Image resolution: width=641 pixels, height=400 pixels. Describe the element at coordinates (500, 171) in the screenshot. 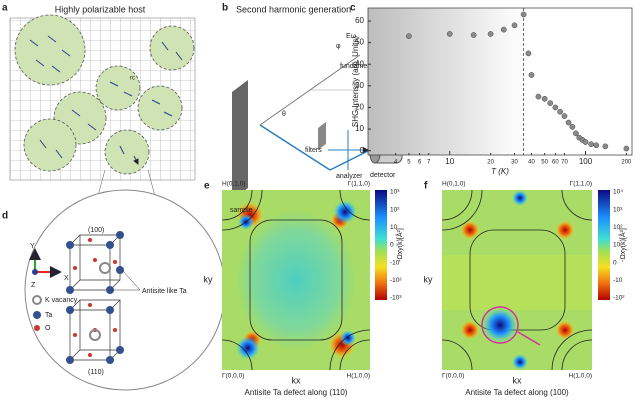

I see `x-axis-label: T (K)` at that location.